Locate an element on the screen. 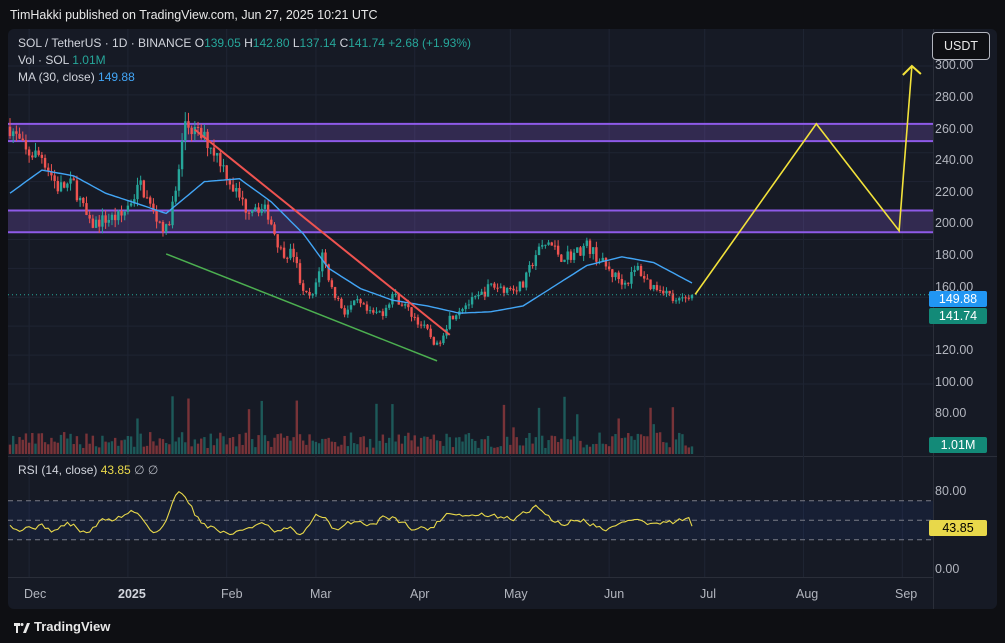 This screenshot has height=643, width=1005. ma-price-badge: 149.88 is located at coordinates (958, 299).